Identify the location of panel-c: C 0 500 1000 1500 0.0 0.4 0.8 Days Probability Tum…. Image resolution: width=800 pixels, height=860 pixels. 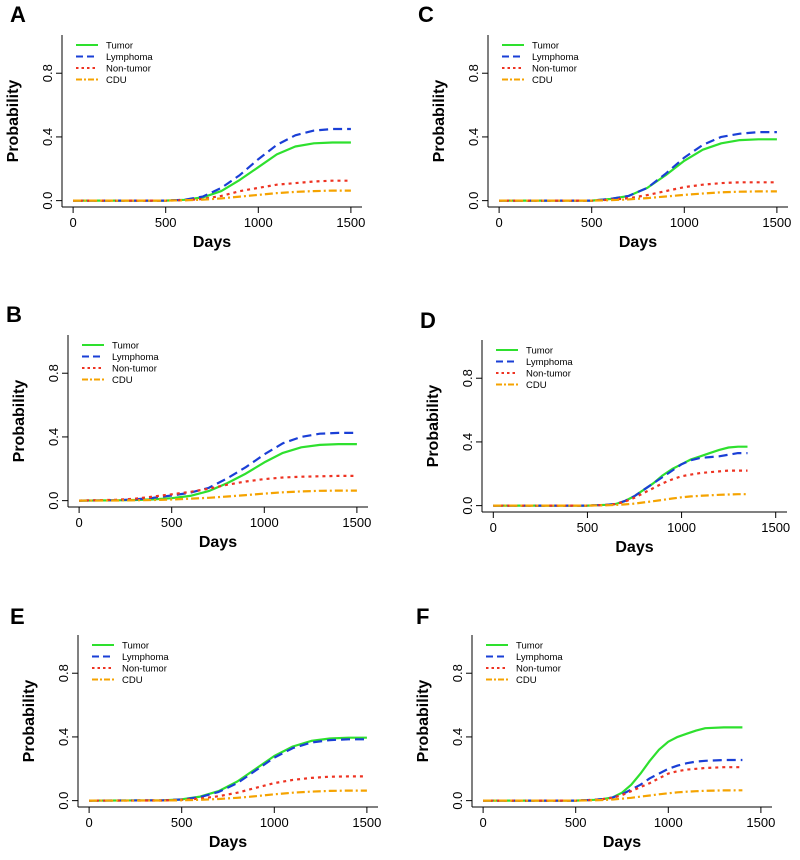
(604, 126).